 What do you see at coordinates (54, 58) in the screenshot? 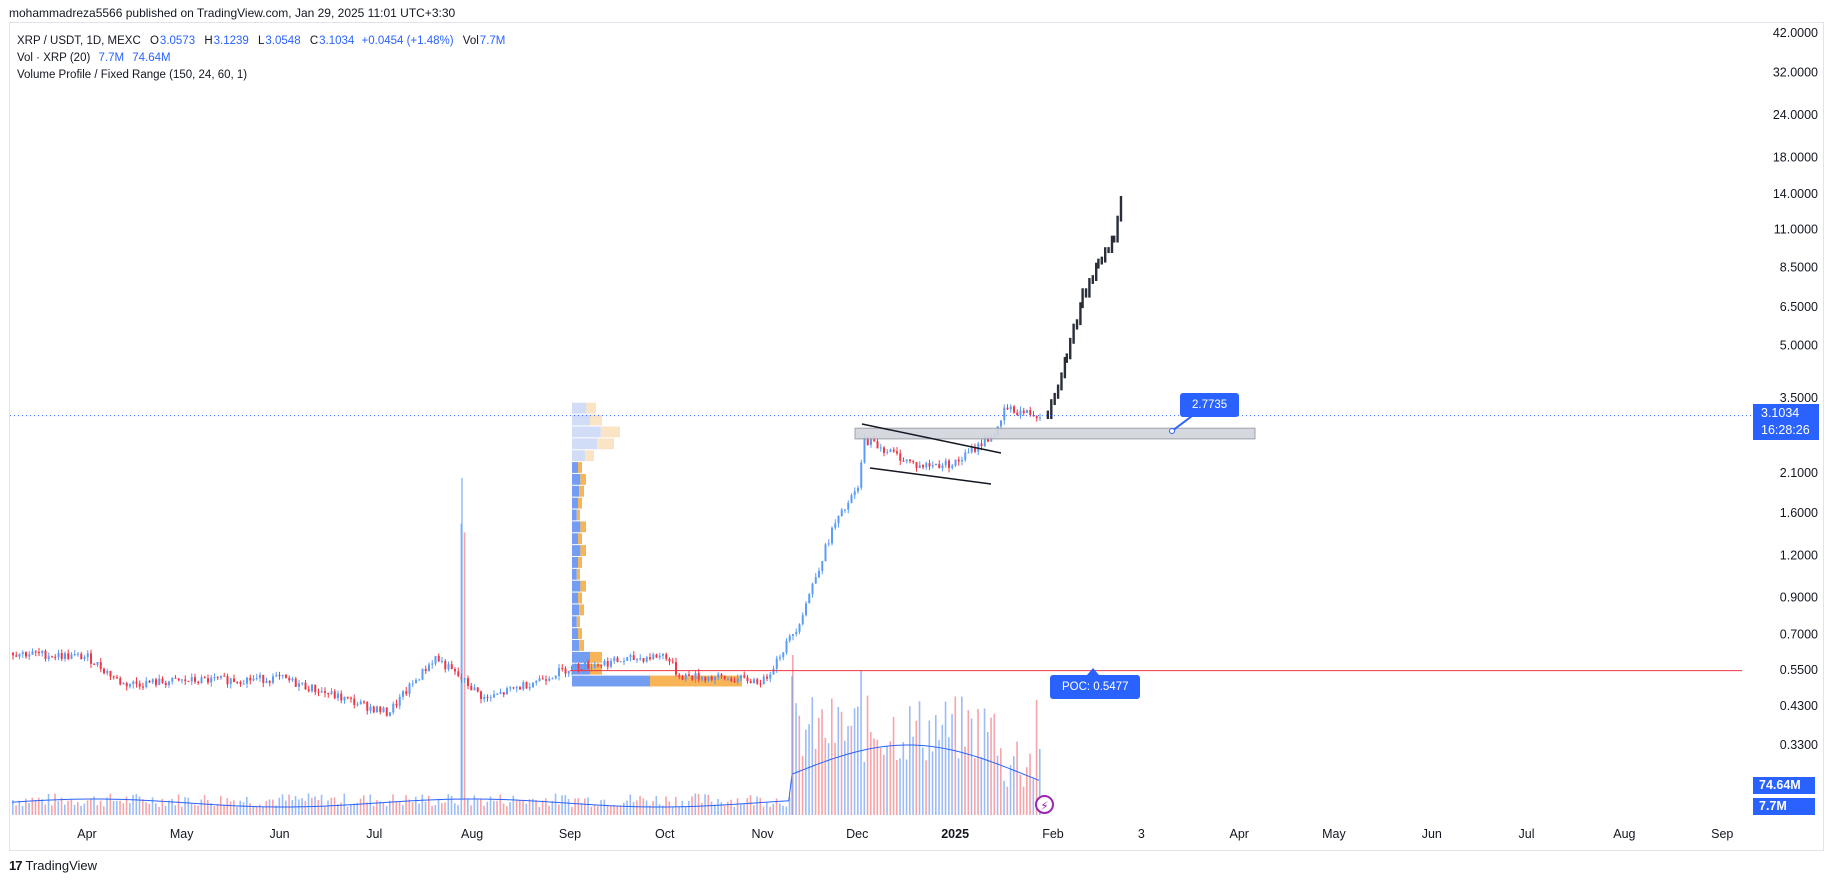
I see `volume-indicator-label: Vol · XRP (20)` at bounding box center [54, 58].